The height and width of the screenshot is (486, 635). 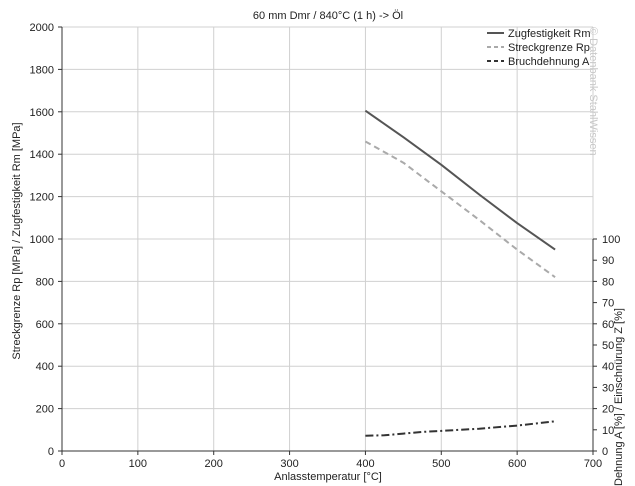 What do you see at coordinates (608, 282) in the screenshot?
I see `y2-tick-label: 80` at bounding box center [608, 282].